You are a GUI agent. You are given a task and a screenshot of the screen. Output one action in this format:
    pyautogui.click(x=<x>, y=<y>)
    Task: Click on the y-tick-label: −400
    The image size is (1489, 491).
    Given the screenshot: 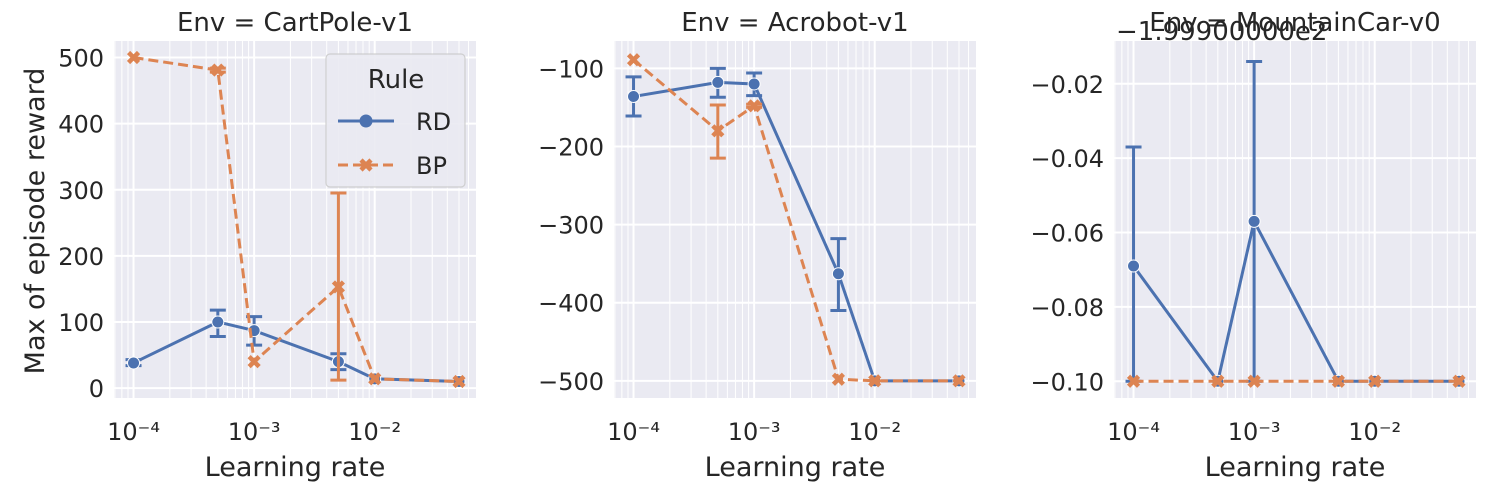 What is the action you would take?
    pyautogui.click(x=571, y=304)
    